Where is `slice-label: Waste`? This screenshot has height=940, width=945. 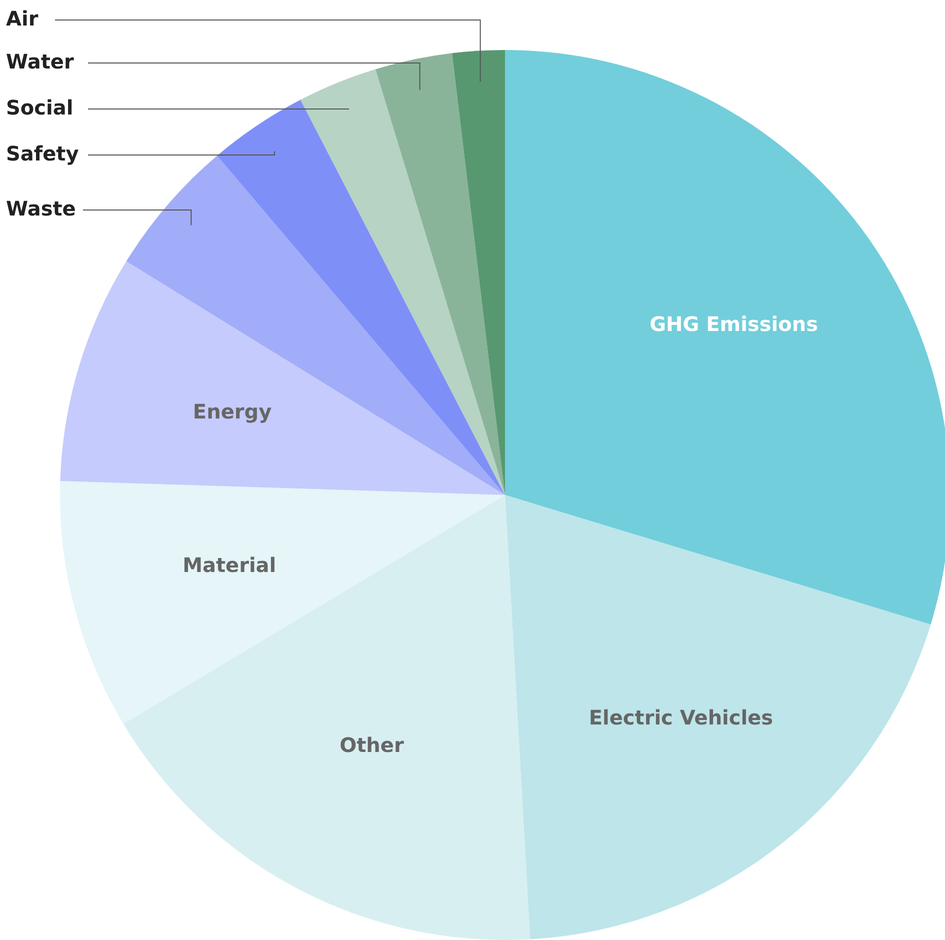
slice-label: Waste is located at coordinates (41, 208).